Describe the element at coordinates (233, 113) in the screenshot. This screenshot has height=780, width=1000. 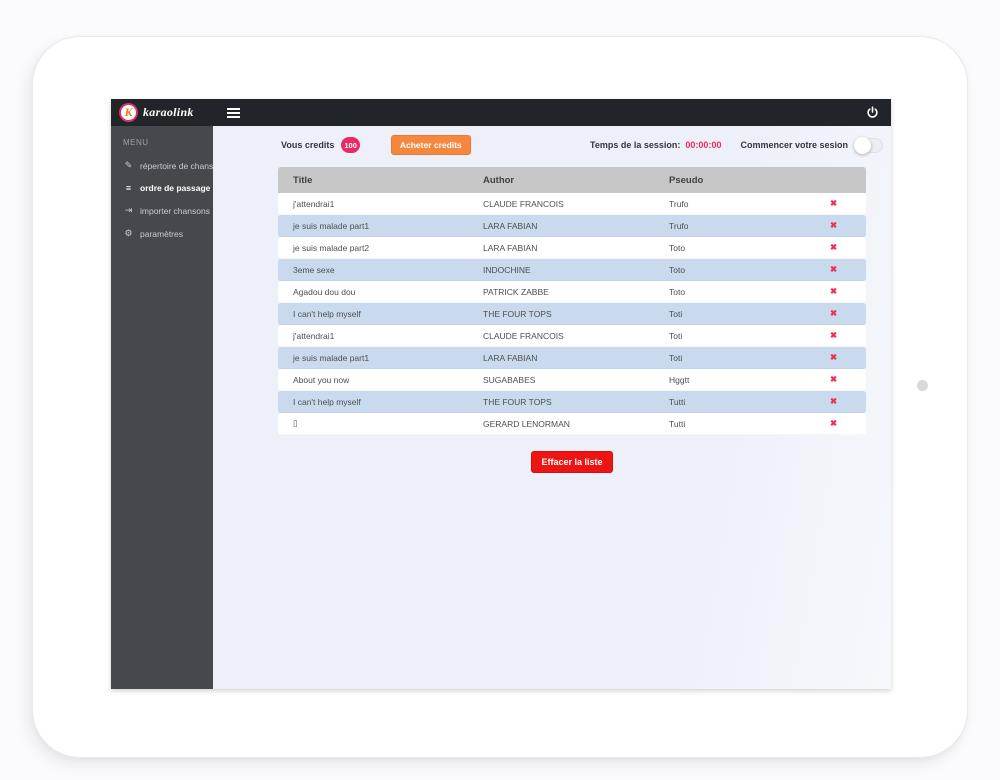
I see `hamburger-menu-icon` at that location.